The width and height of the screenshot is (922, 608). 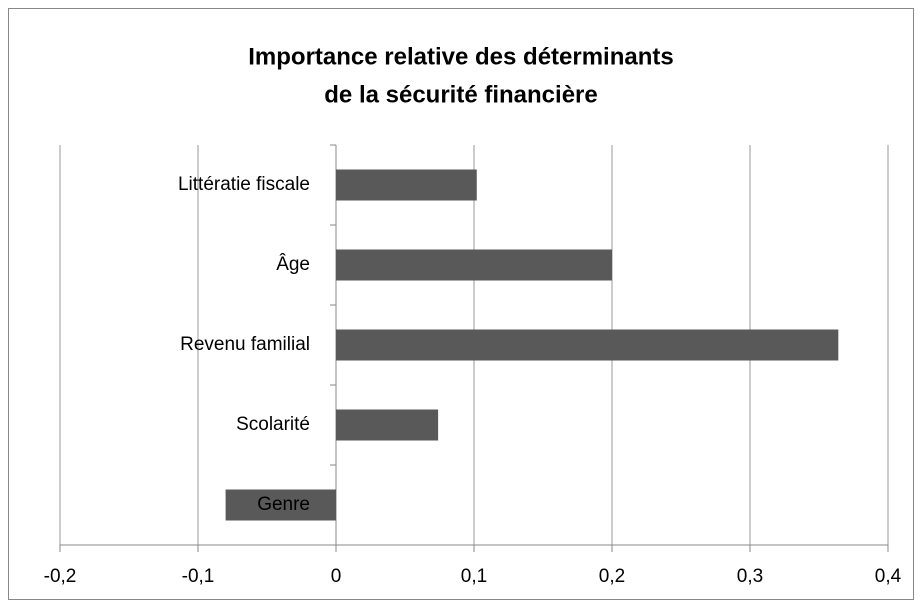 I want to click on x-tick-label: -0,2, so click(x=60, y=576).